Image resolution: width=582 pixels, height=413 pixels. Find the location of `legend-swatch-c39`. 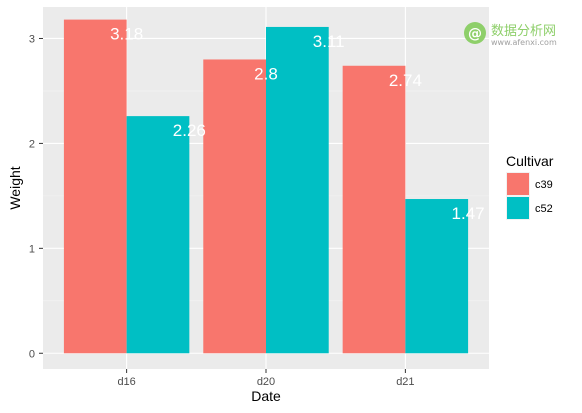

legend-swatch-c39 is located at coordinates (518, 184).